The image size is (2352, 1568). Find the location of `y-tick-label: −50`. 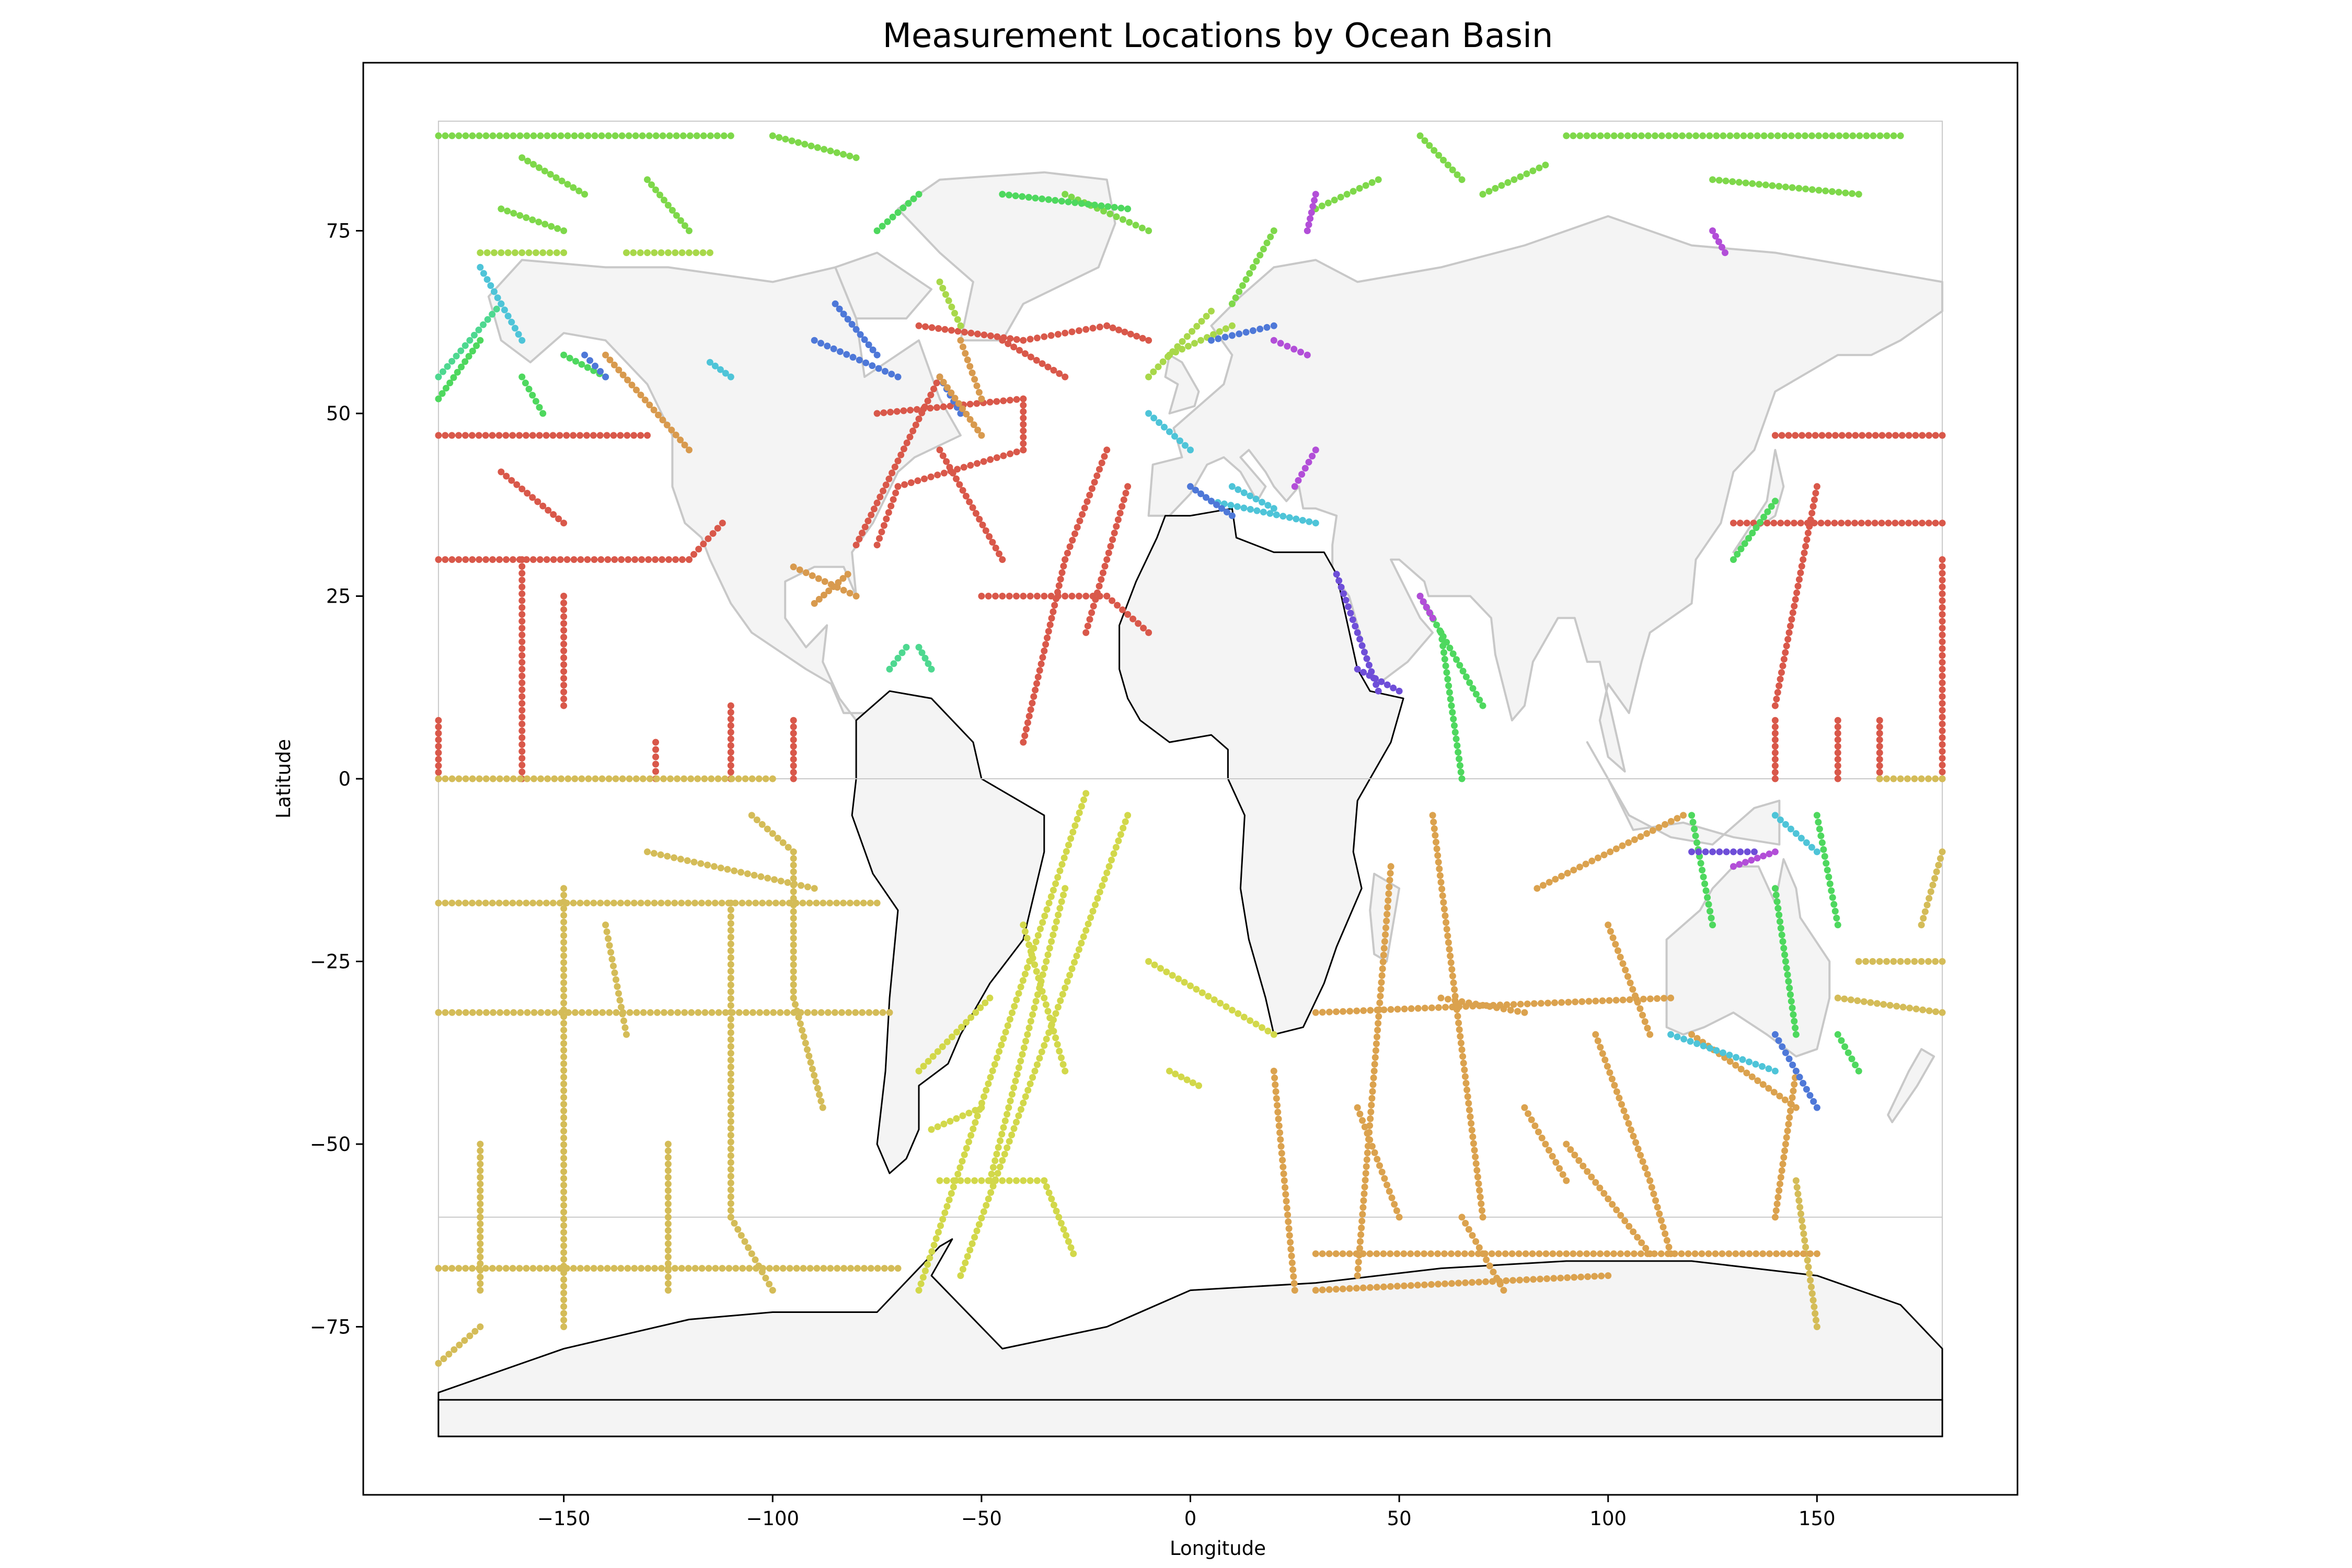

y-tick-label: −50 is located at coordinates (330, 1144).